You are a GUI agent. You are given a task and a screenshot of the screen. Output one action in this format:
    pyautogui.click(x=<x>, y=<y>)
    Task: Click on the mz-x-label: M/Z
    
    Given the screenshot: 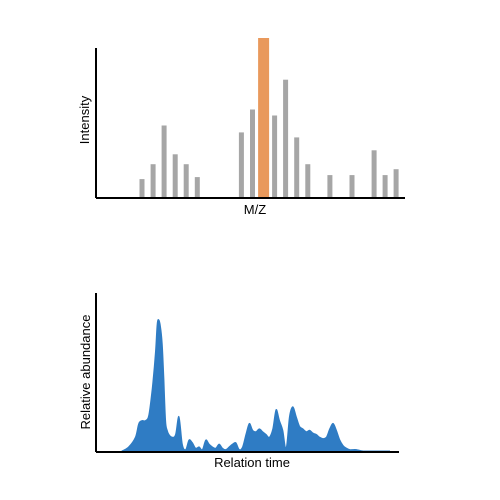 What is the action you would take?
    pyautogui.click(x=255, y=209)
    